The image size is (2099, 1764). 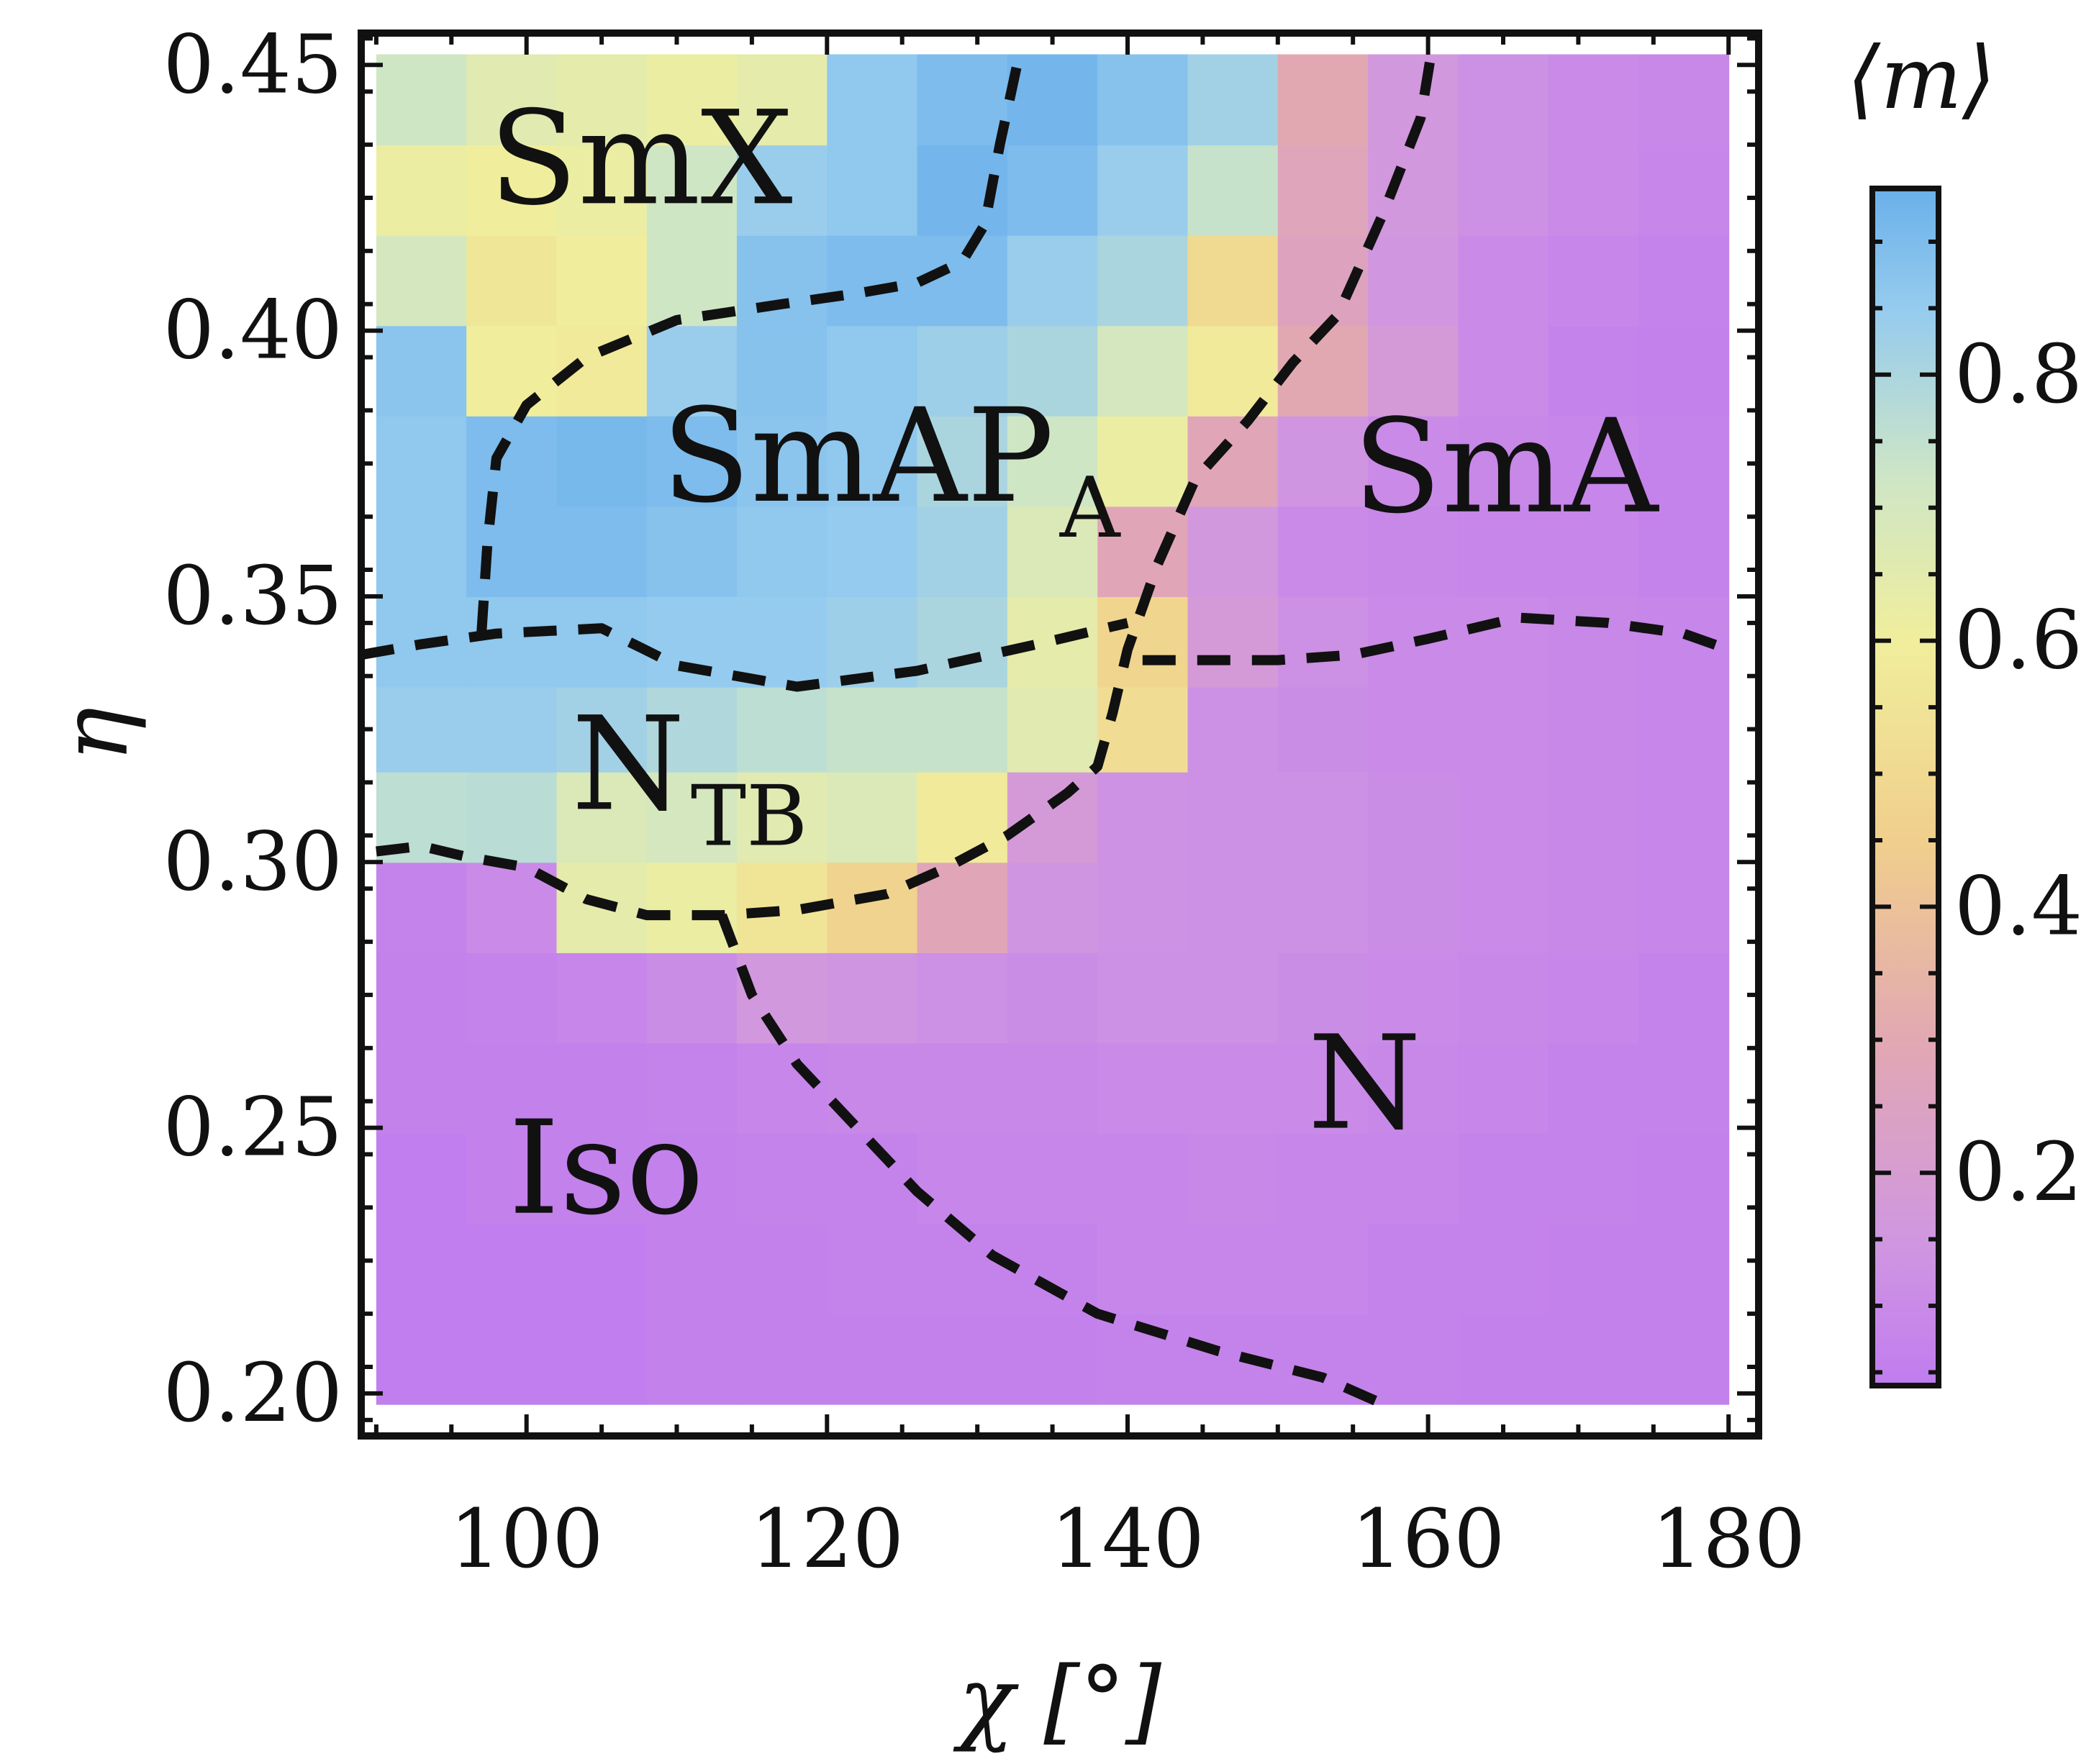 What do you see at coordinates (2018, 1172) in the screenshot?
I see `colorbar-tick-label: 0.2` at bounding box center [2018, 1172].